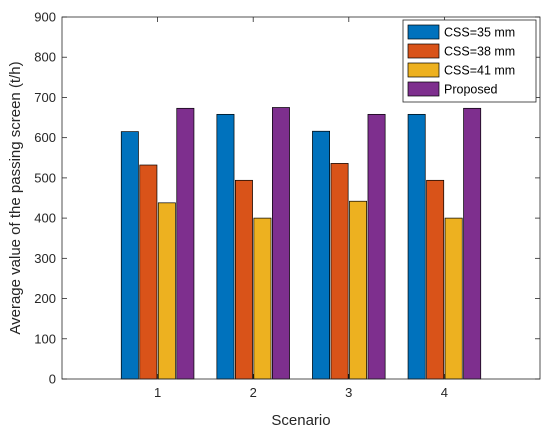 The width and height of the screenshot is (550, 431). Describe the element at coordinates (444, 392) in the screenshot. I see `x-tick-label-4: 4` at that location.